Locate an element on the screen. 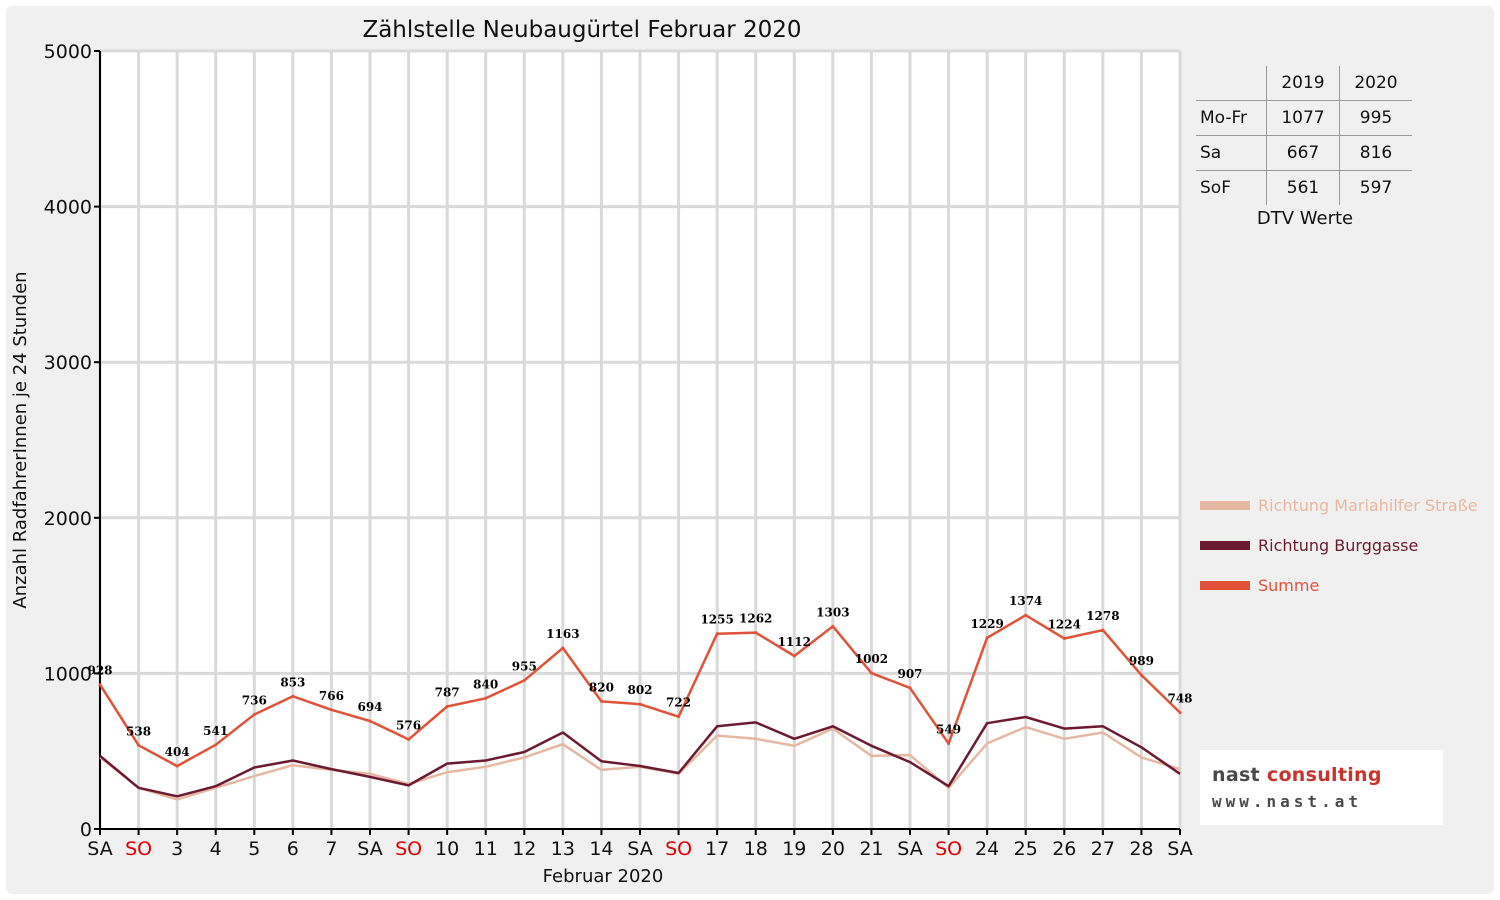 Image resolution: width=1500 pixels, height=900 pixels. logo-name-part1: nast is located at coordinates (1236, 775).